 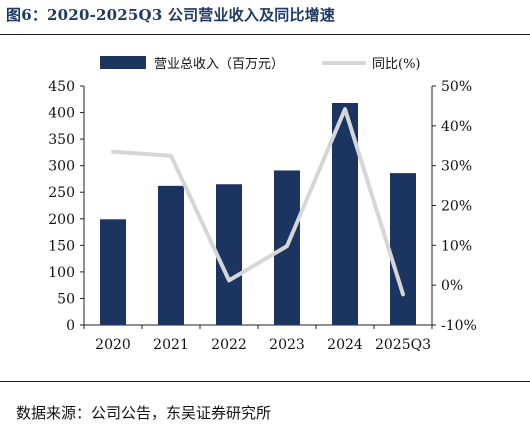 I want to click on right-tick-label: 10%, so click(x=456, y=246).